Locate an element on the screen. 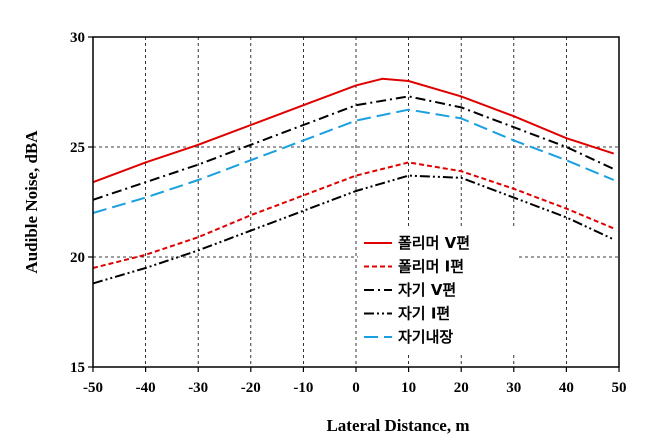 This screenshot has height=448, width=668. x-tick-label: -30 is located at coordinates (198, 388).